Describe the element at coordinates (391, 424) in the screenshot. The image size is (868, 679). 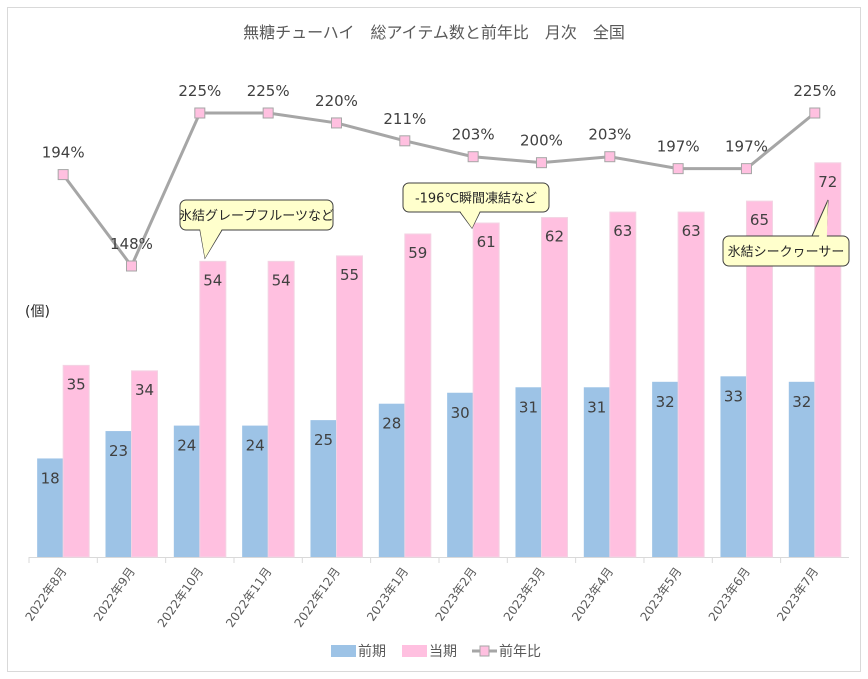
I see `bar-prev-label: 28` at that location.